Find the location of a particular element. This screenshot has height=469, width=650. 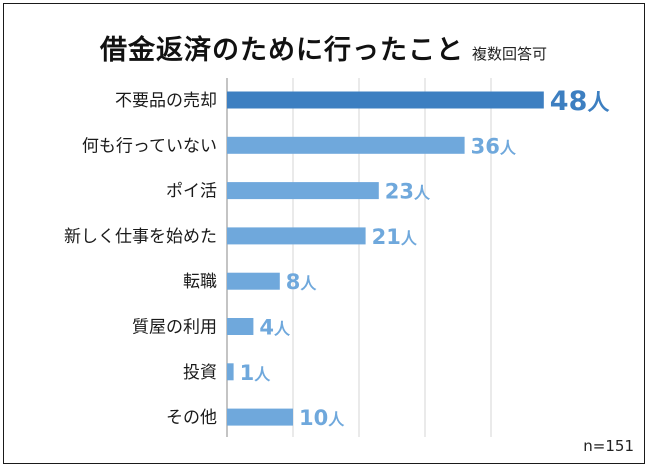

data-label: 48人 is located at coordinates (580, 101).